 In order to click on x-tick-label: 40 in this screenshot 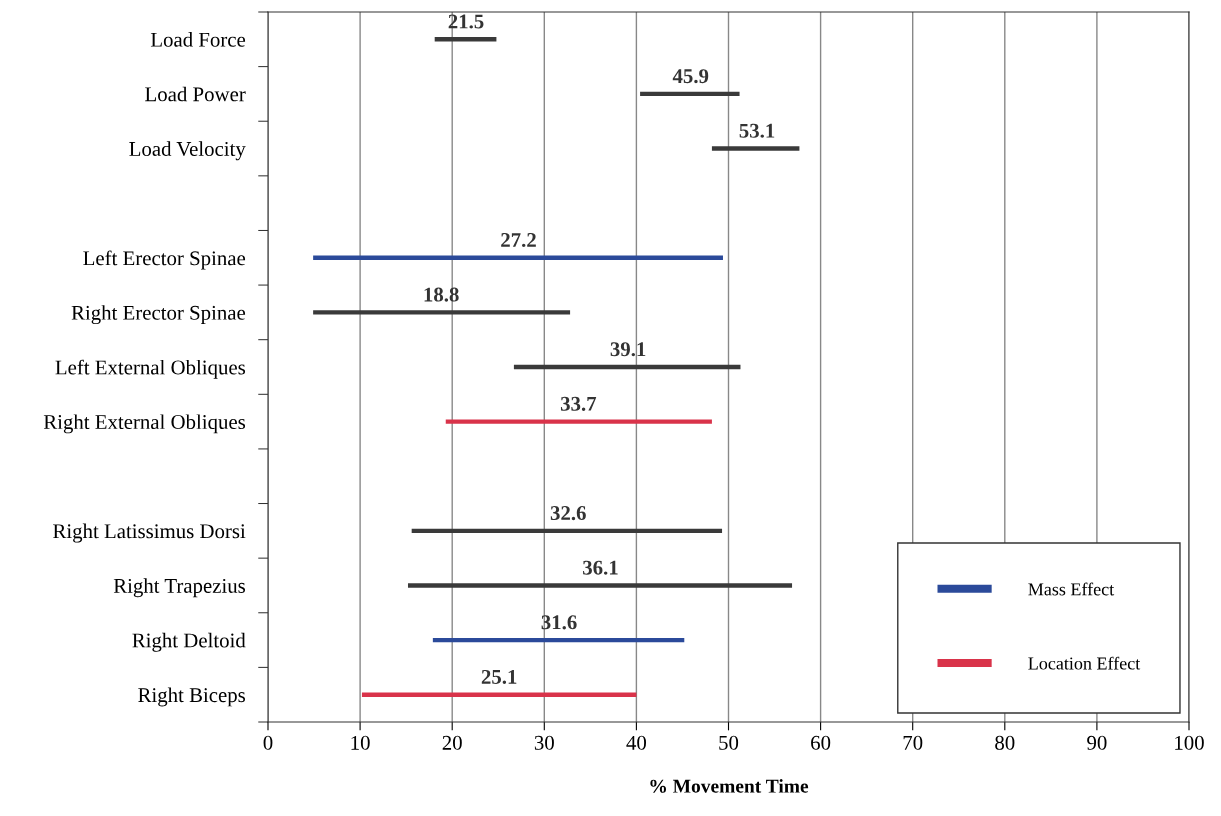, I will do `click(636, 742)`.